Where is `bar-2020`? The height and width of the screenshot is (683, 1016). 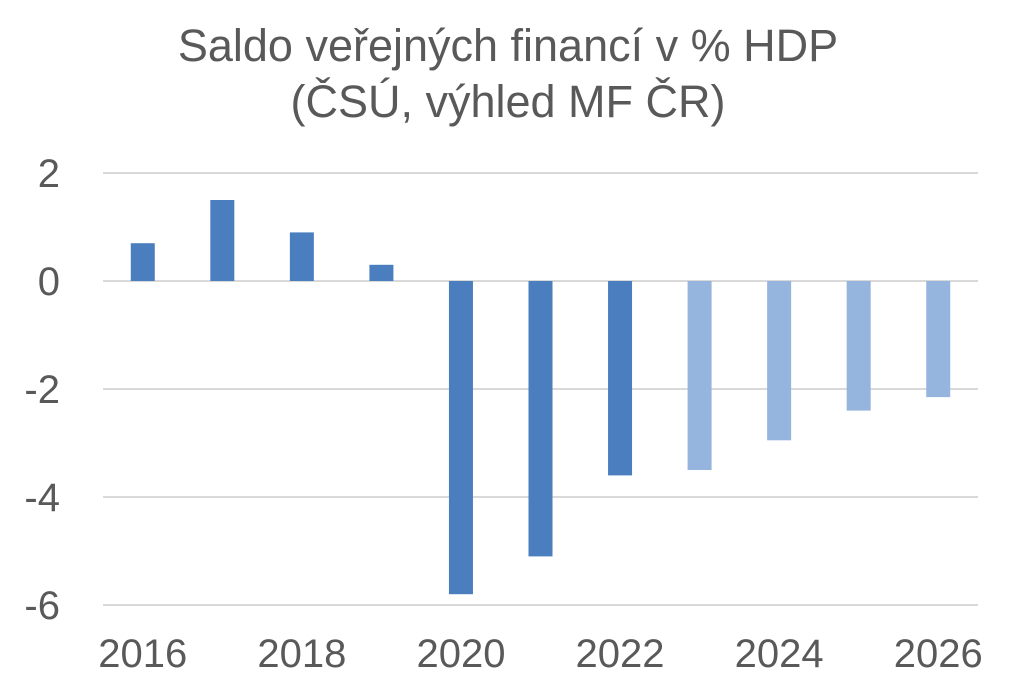 bar-2020 is located at coordinates (460, 438).